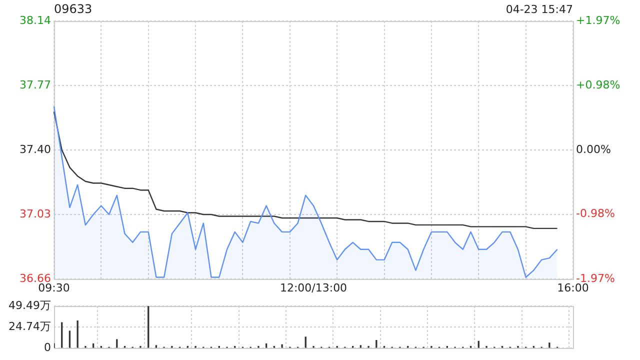 The width and height of the screenshot is (640, 360). I want to click on y-tick-label: 0, so click(47, 347).